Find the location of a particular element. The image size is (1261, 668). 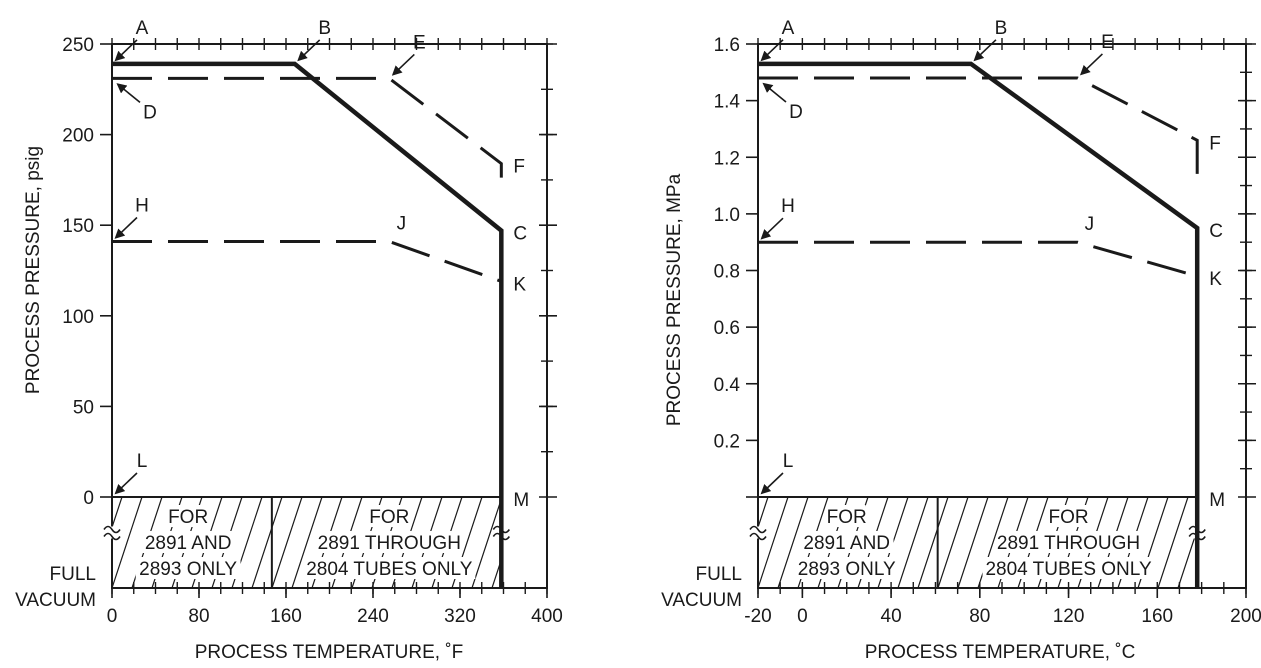

x-tick-label: 0 is located at coordinates (112, 616).